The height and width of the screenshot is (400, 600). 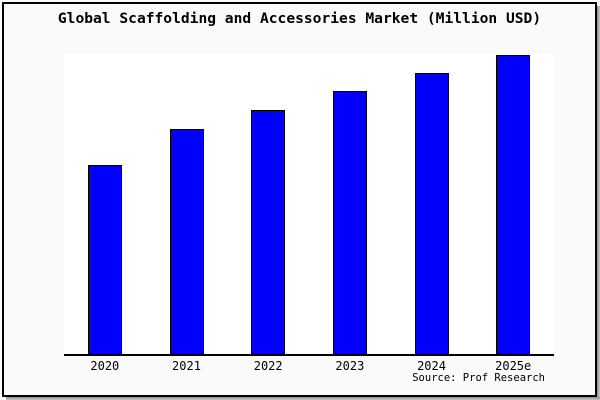 I want to click on x-tick-label-2025e: 2025e, so click(x=513, y=366).